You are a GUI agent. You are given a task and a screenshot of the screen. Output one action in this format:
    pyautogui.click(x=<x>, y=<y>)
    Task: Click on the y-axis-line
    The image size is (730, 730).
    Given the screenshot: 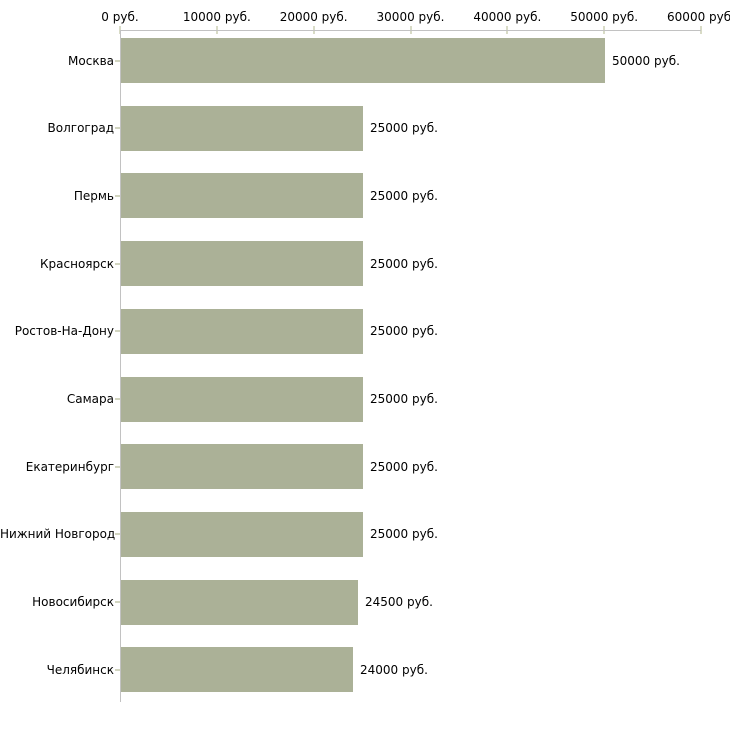 What is the action you would take?
    pyautogui.click(x=120, y=366)
    